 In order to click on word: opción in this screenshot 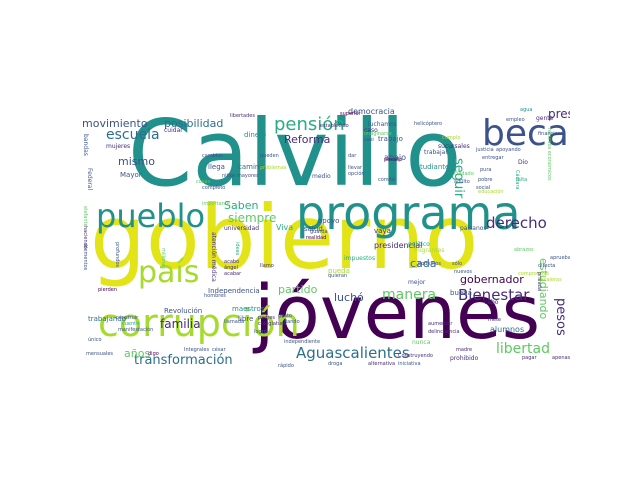, I will do `click(356, 174)`.